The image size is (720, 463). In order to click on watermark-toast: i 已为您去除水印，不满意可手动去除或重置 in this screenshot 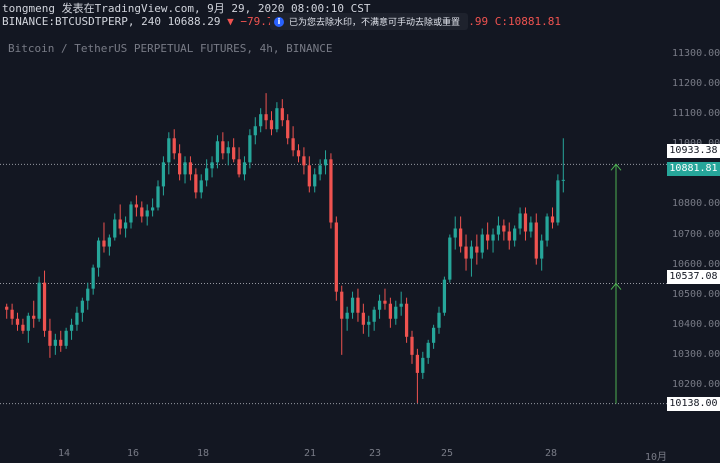, I will do `click(369, 21)`.